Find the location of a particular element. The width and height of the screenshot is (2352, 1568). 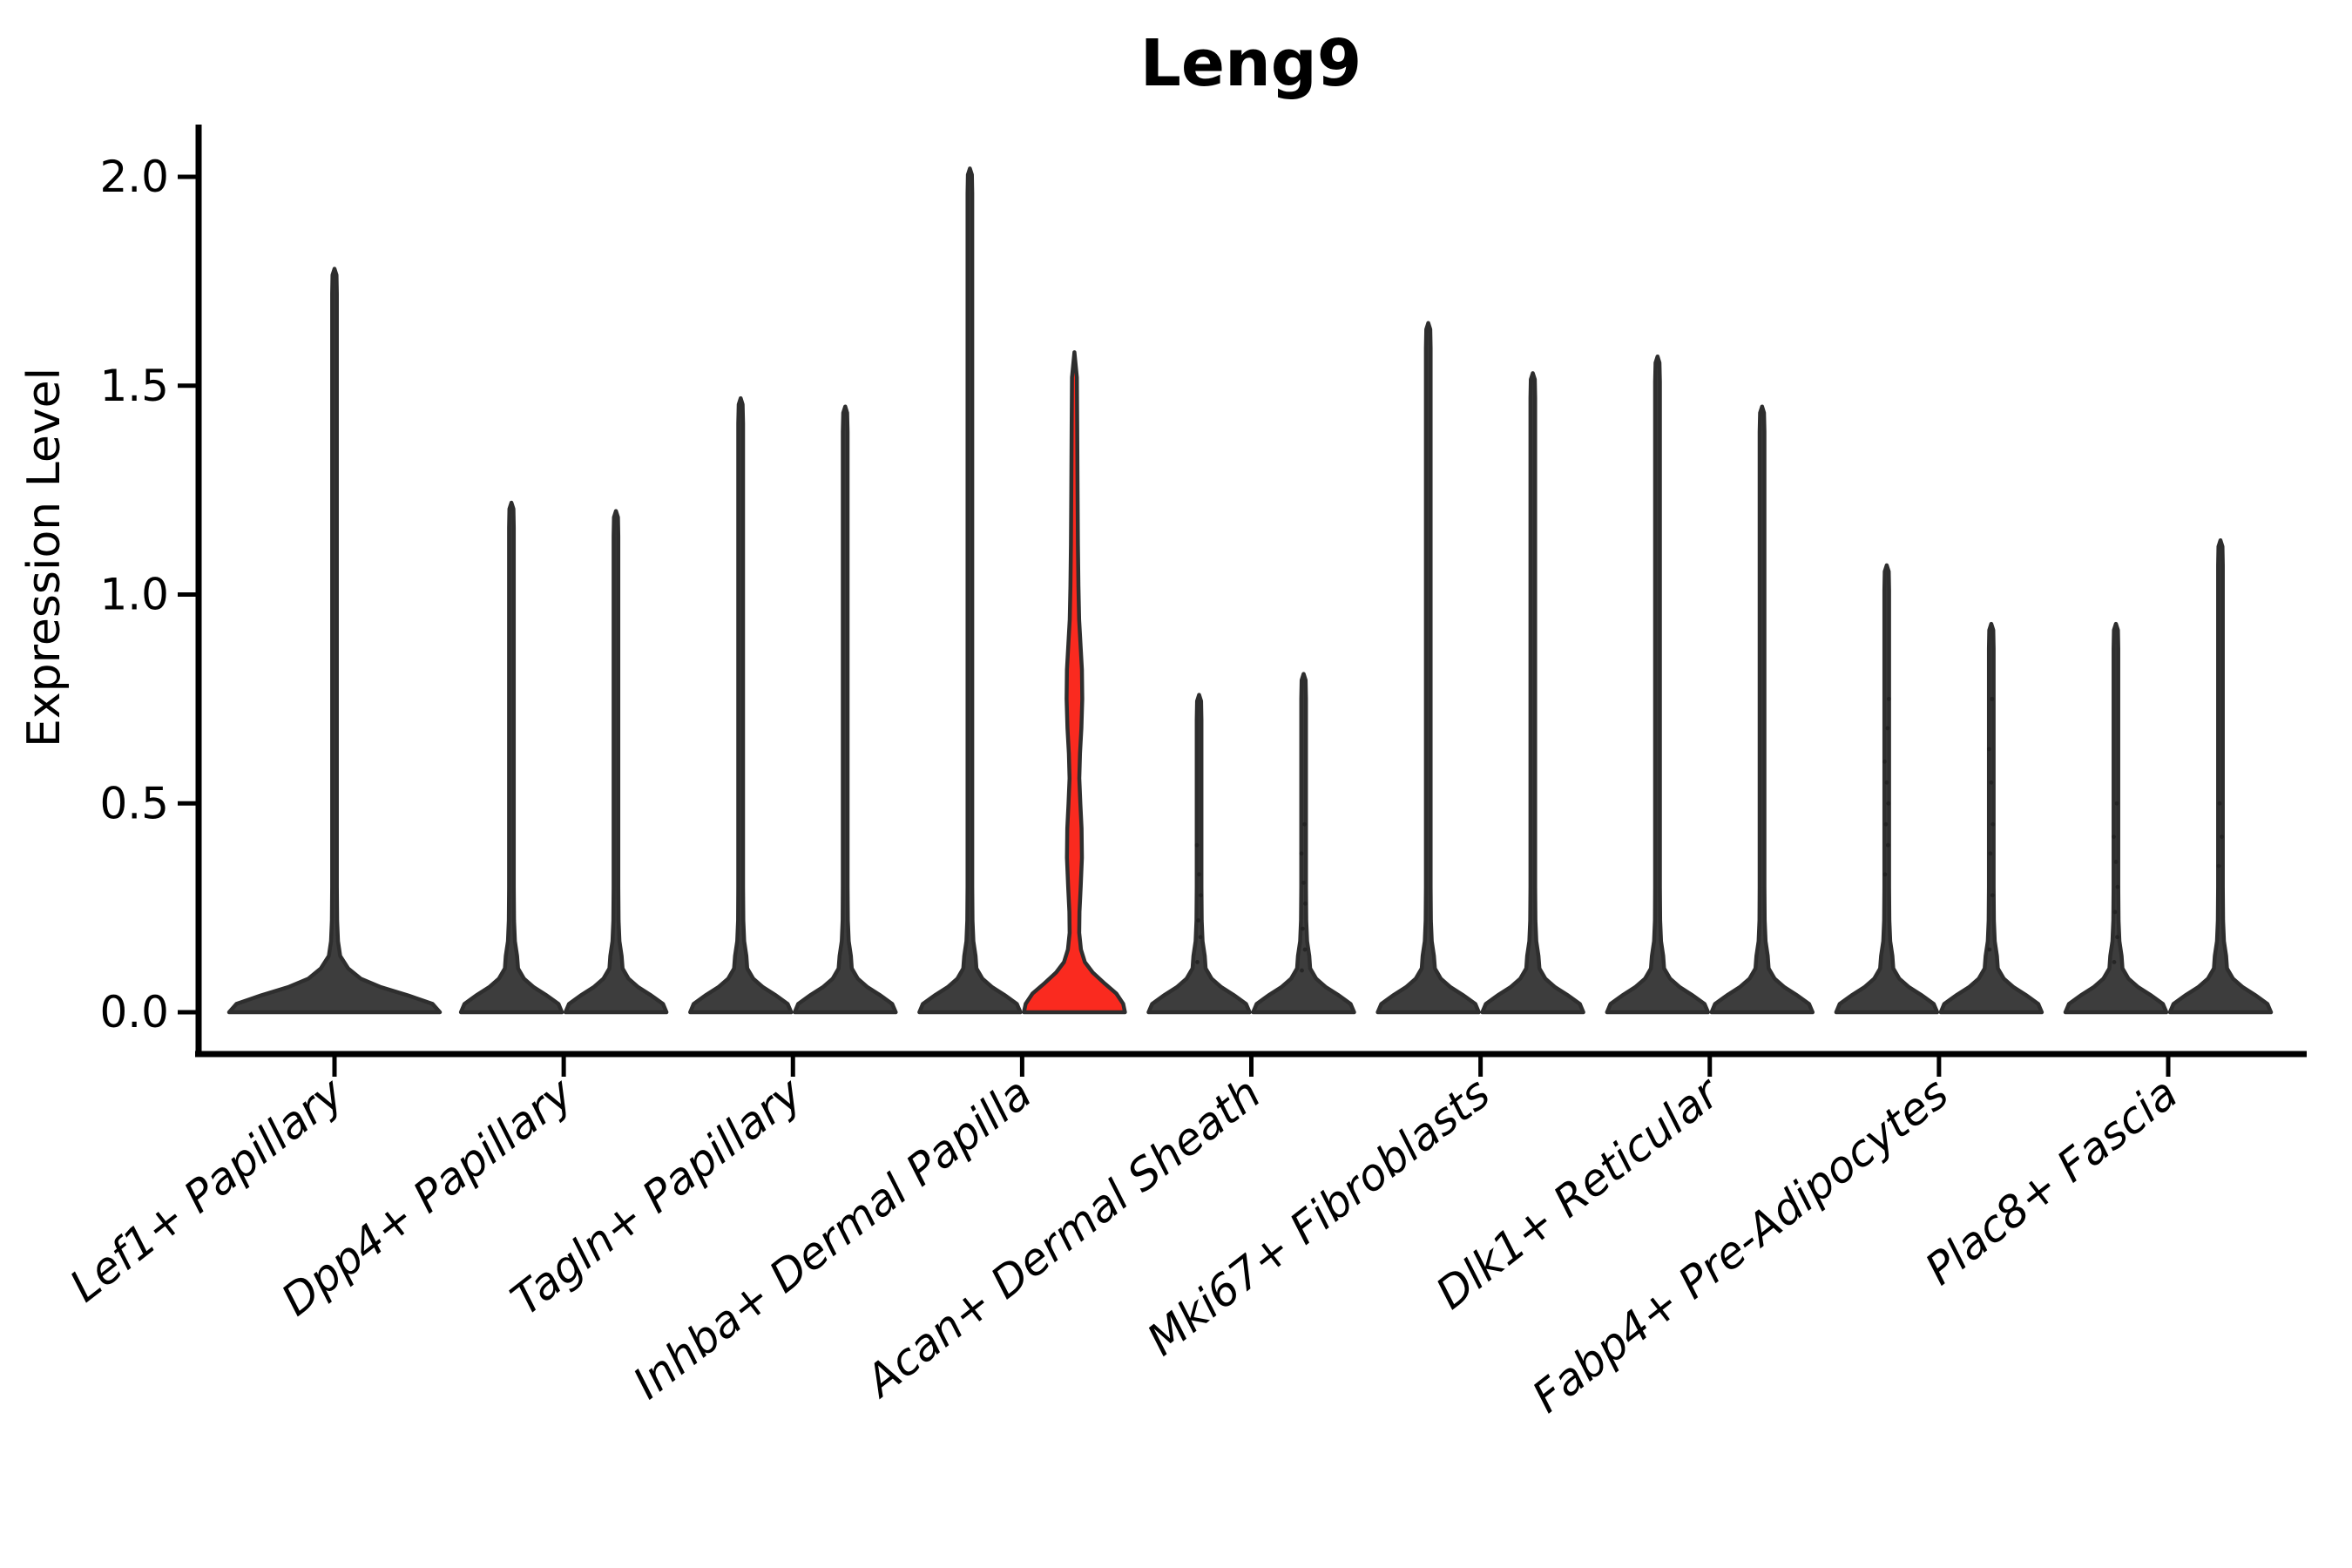

x-tick-label: Fabp4+ Pre-Adipocytes is located at coordinates (1740, 1245).